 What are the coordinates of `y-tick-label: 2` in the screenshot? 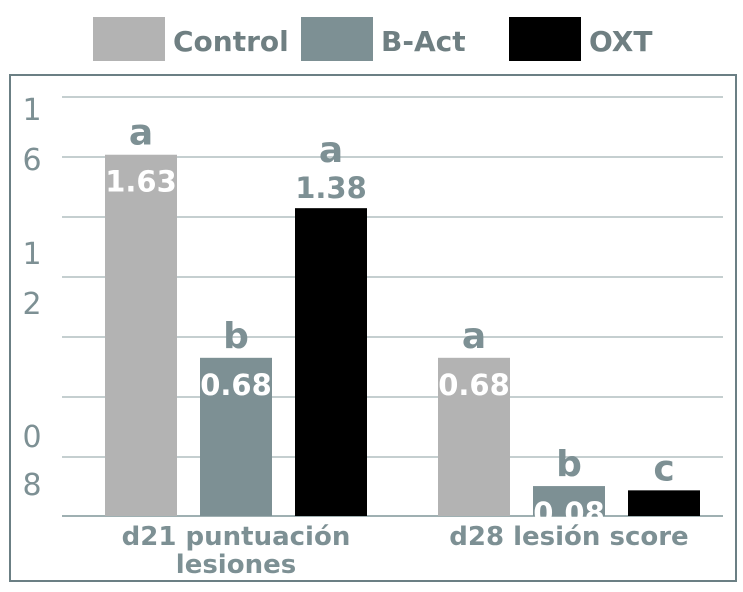 It's located at (31, 304).